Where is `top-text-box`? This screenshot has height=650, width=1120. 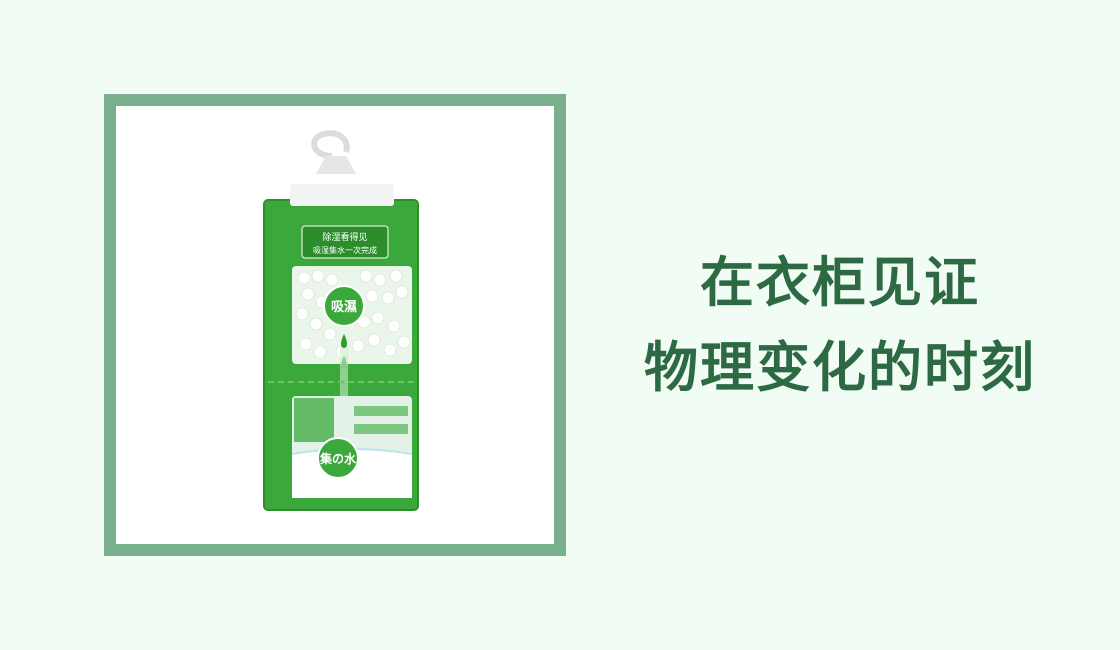 top-text-box is located at coordinates (345, 242).